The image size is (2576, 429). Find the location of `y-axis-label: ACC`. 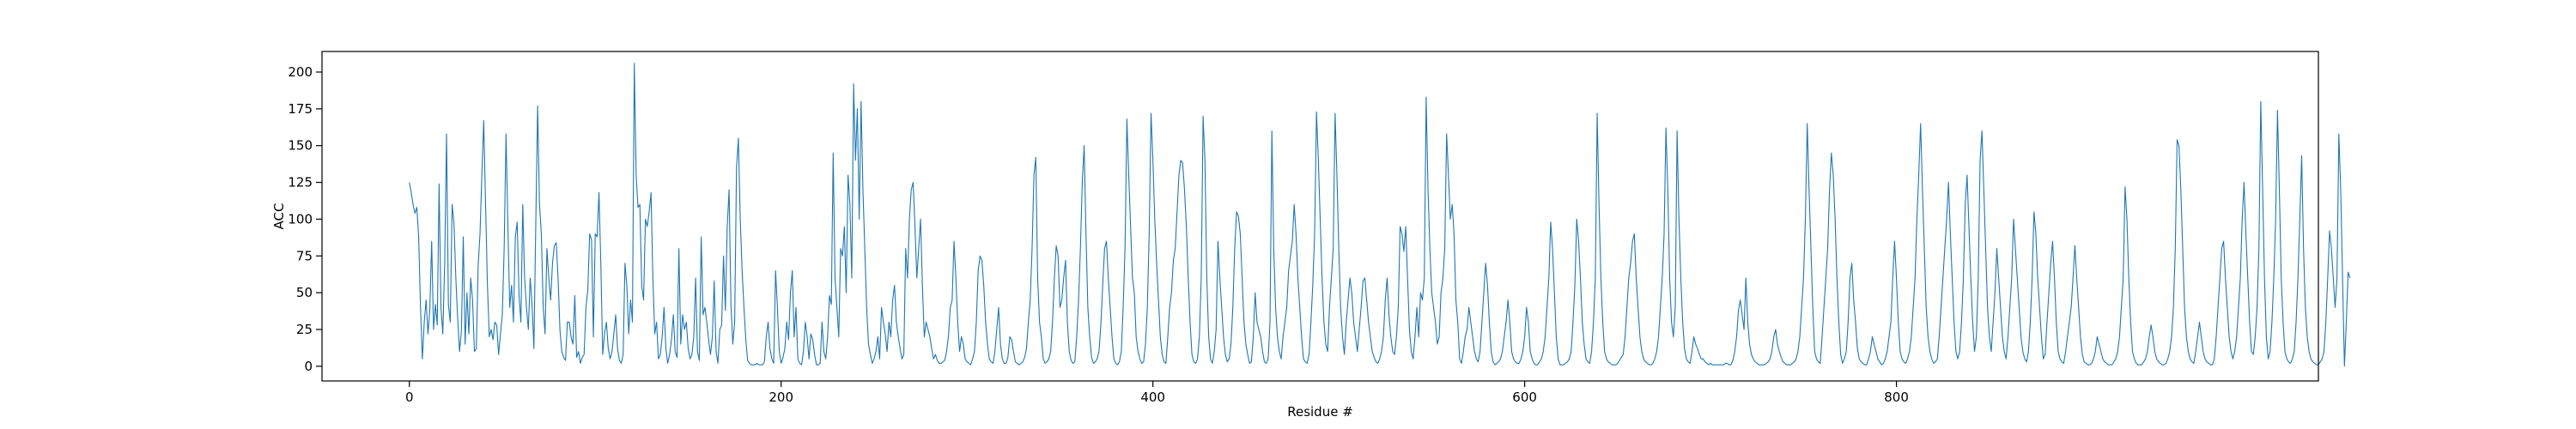

y-axis-label: ACC is located at coordinates (279, 216).